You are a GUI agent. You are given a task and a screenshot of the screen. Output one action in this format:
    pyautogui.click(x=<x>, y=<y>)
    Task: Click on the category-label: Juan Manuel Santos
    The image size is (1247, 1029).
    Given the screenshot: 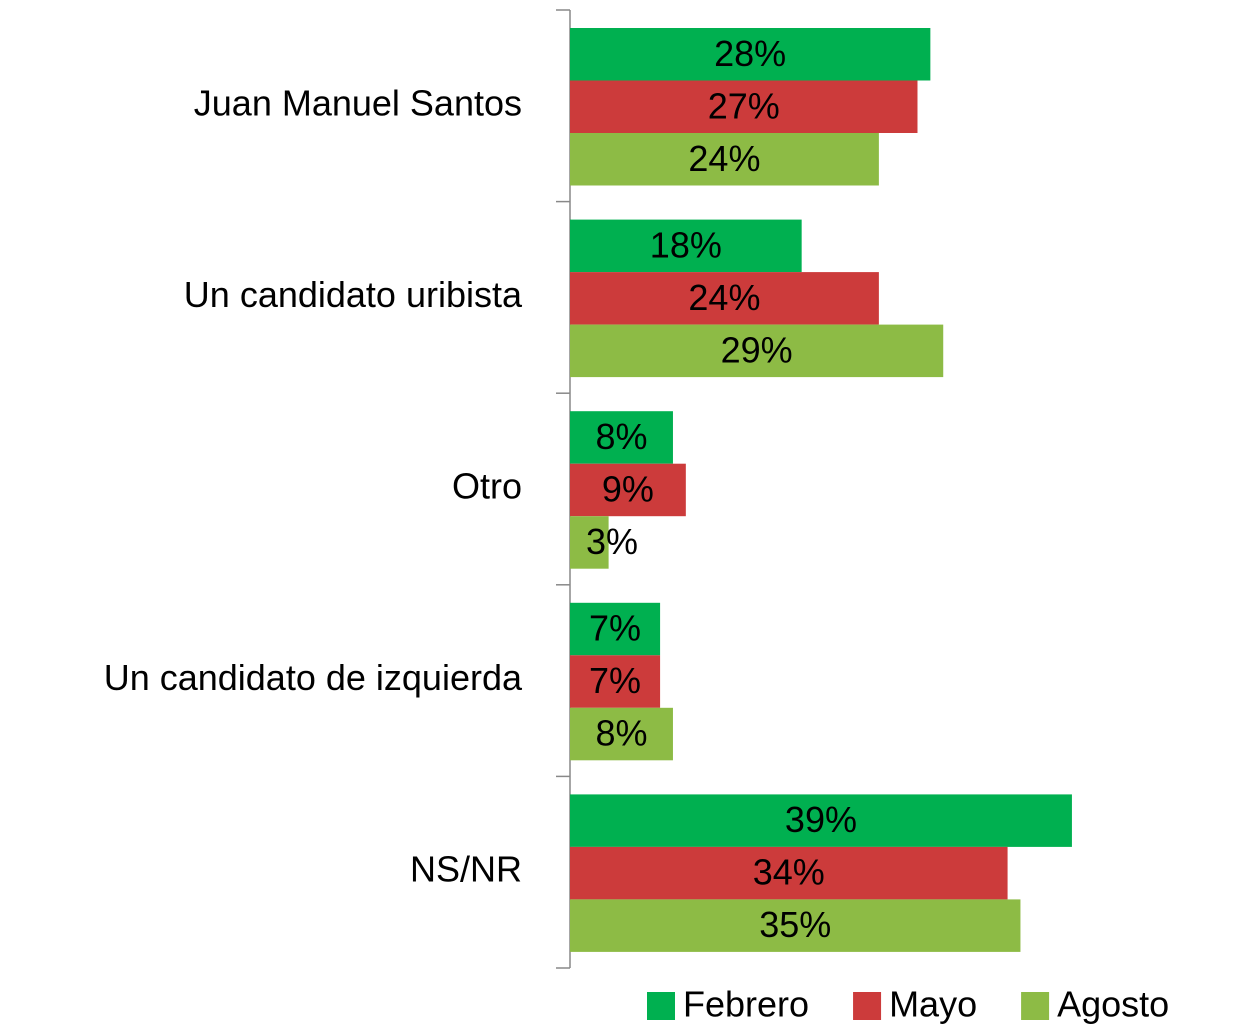 What is the action you would take?
    pyautogui.click(x=358, y=102)
    